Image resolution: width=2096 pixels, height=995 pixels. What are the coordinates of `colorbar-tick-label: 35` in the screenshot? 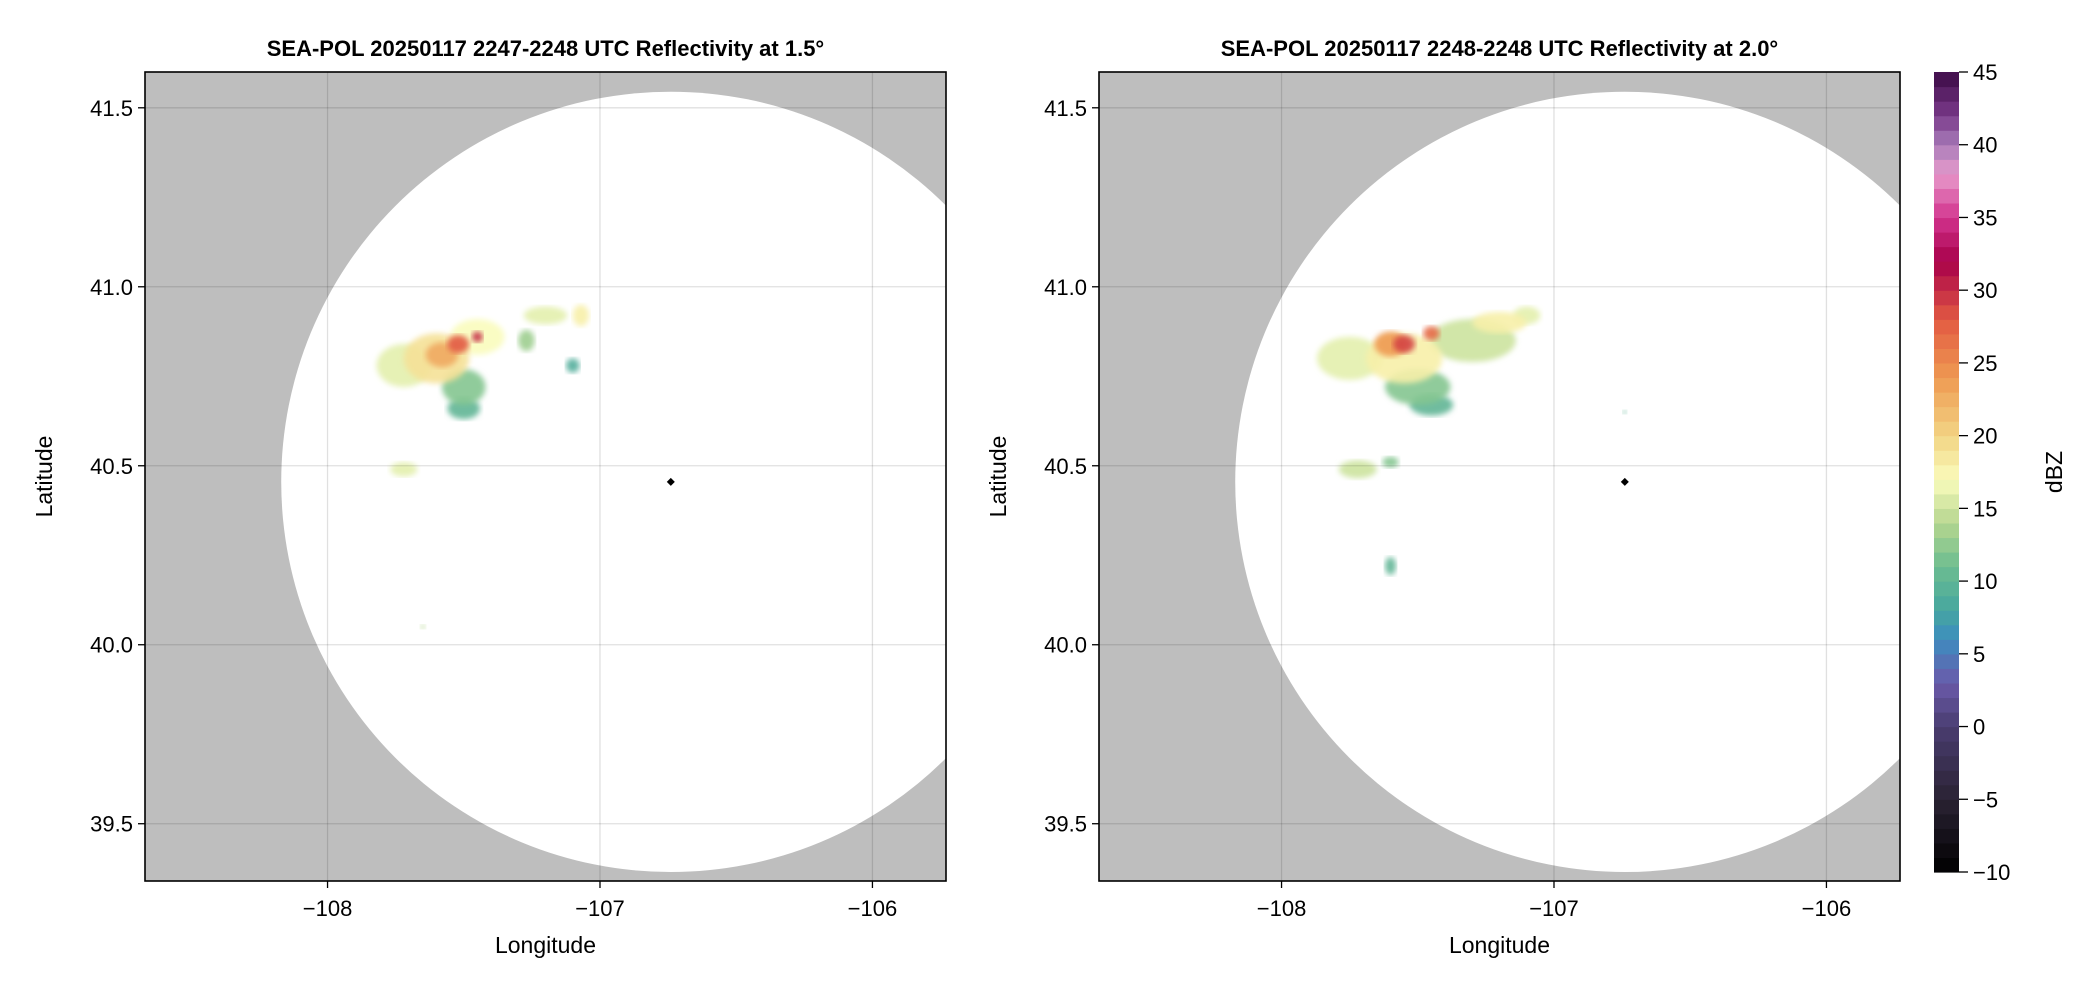 It's located at (1985, 217).